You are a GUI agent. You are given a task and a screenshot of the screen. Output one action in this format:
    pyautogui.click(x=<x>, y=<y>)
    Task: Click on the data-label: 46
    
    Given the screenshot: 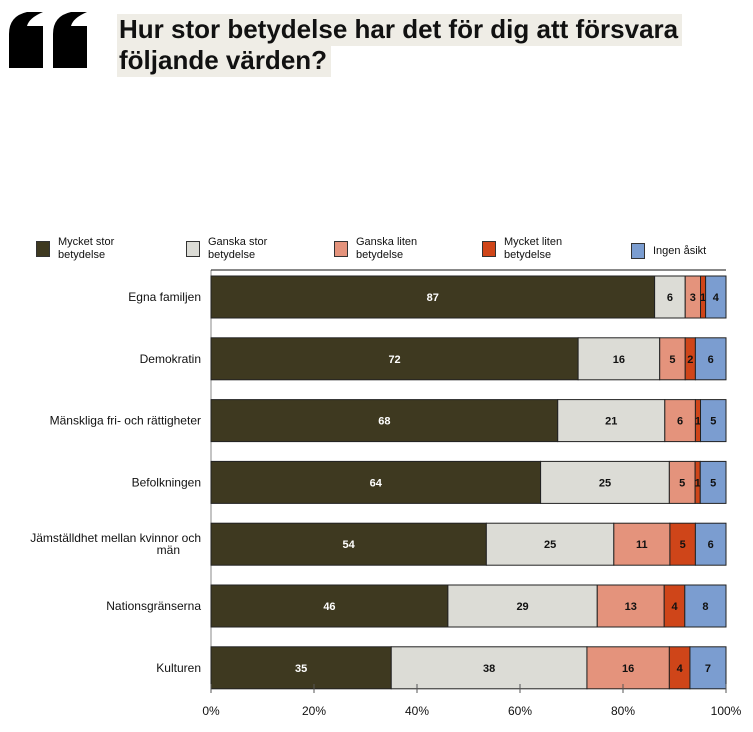 What is the action you would take?
    pyautogui.click(x=329, y=607)
    